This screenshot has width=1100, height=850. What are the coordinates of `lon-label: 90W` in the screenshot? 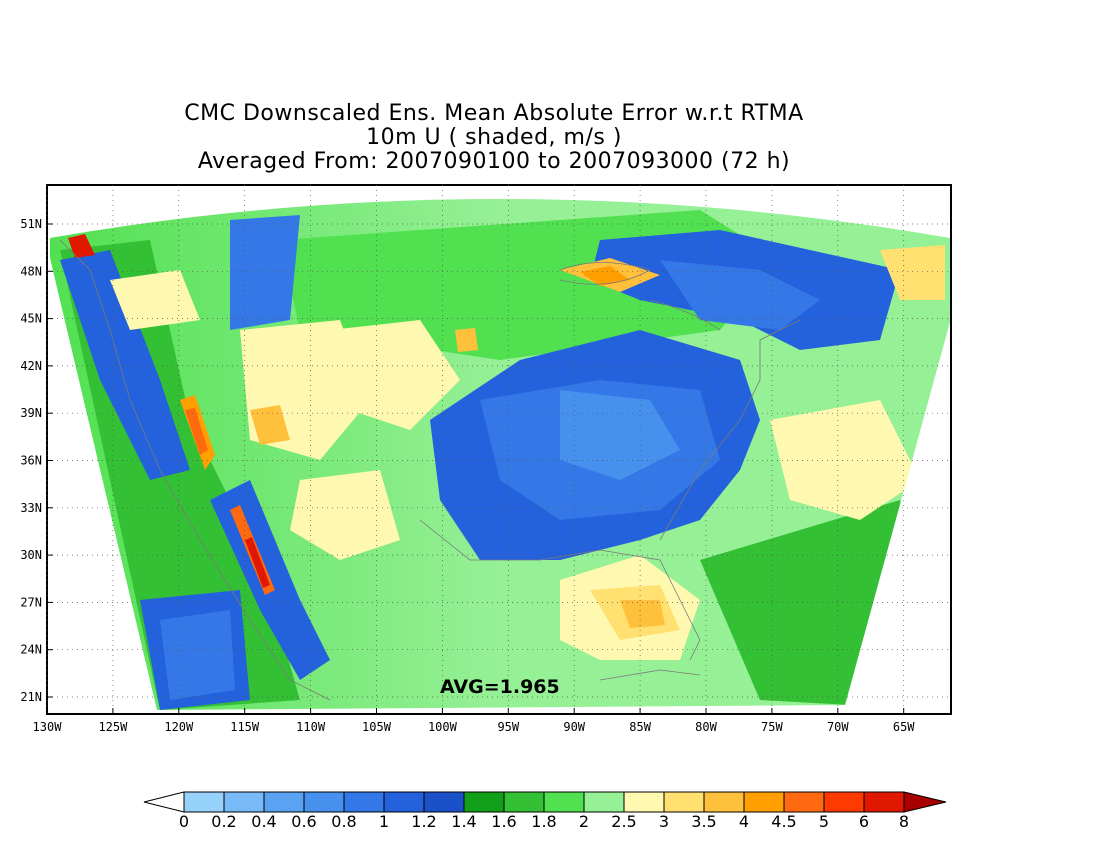 It's located at (574, 727).